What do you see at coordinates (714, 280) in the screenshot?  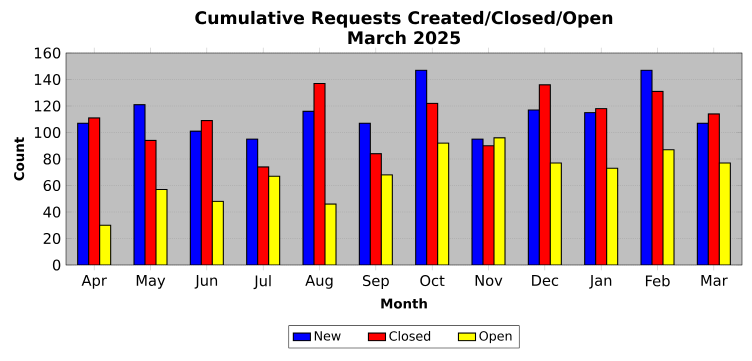 I see `x-tick-label: Mar` at bounding box center [714, 280].